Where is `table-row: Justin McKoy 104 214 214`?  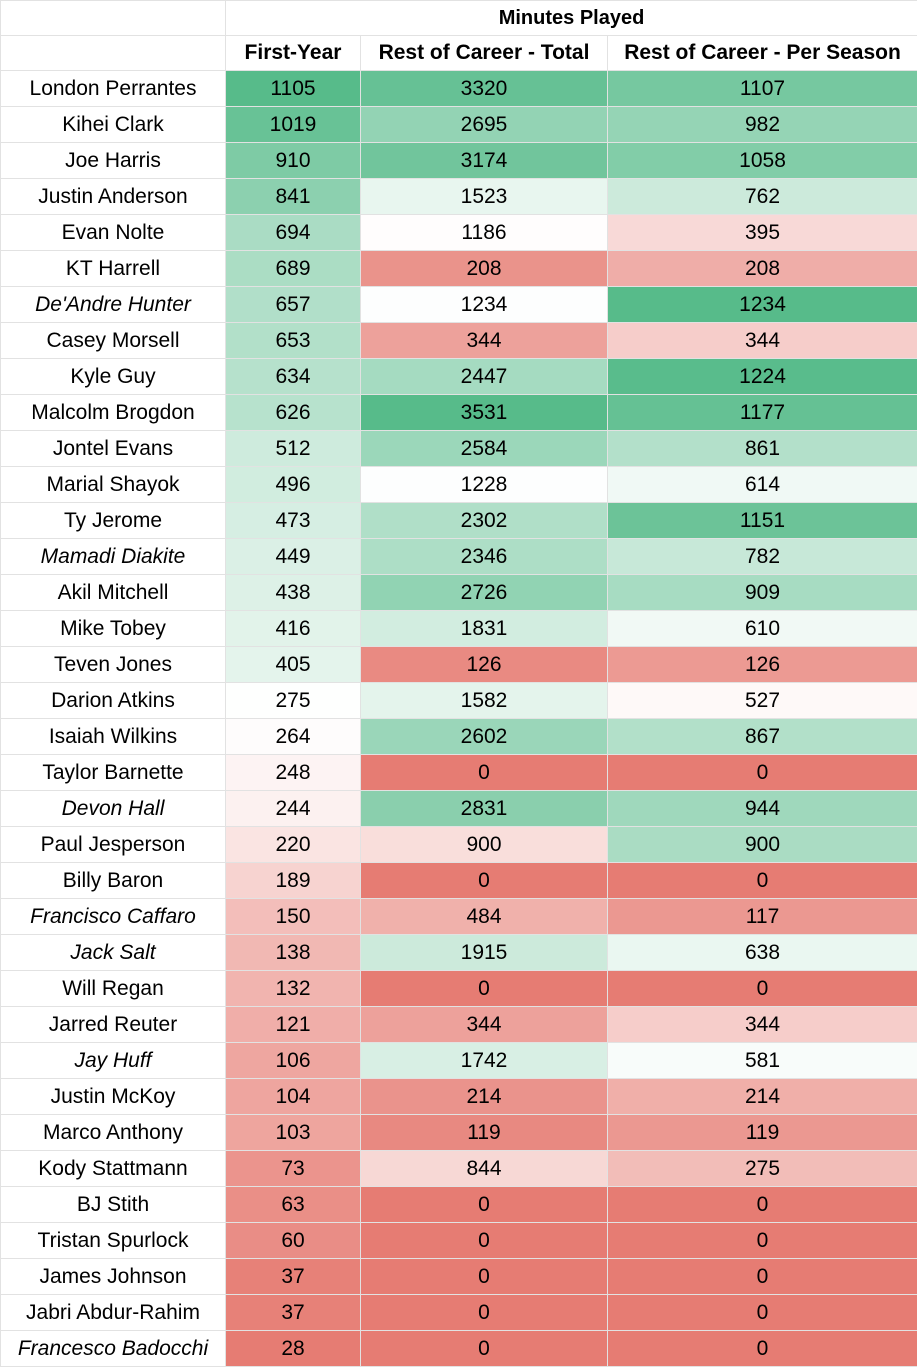 table-row: Justin McKoy 104 214 214 is located at coordinates (458, 1096).